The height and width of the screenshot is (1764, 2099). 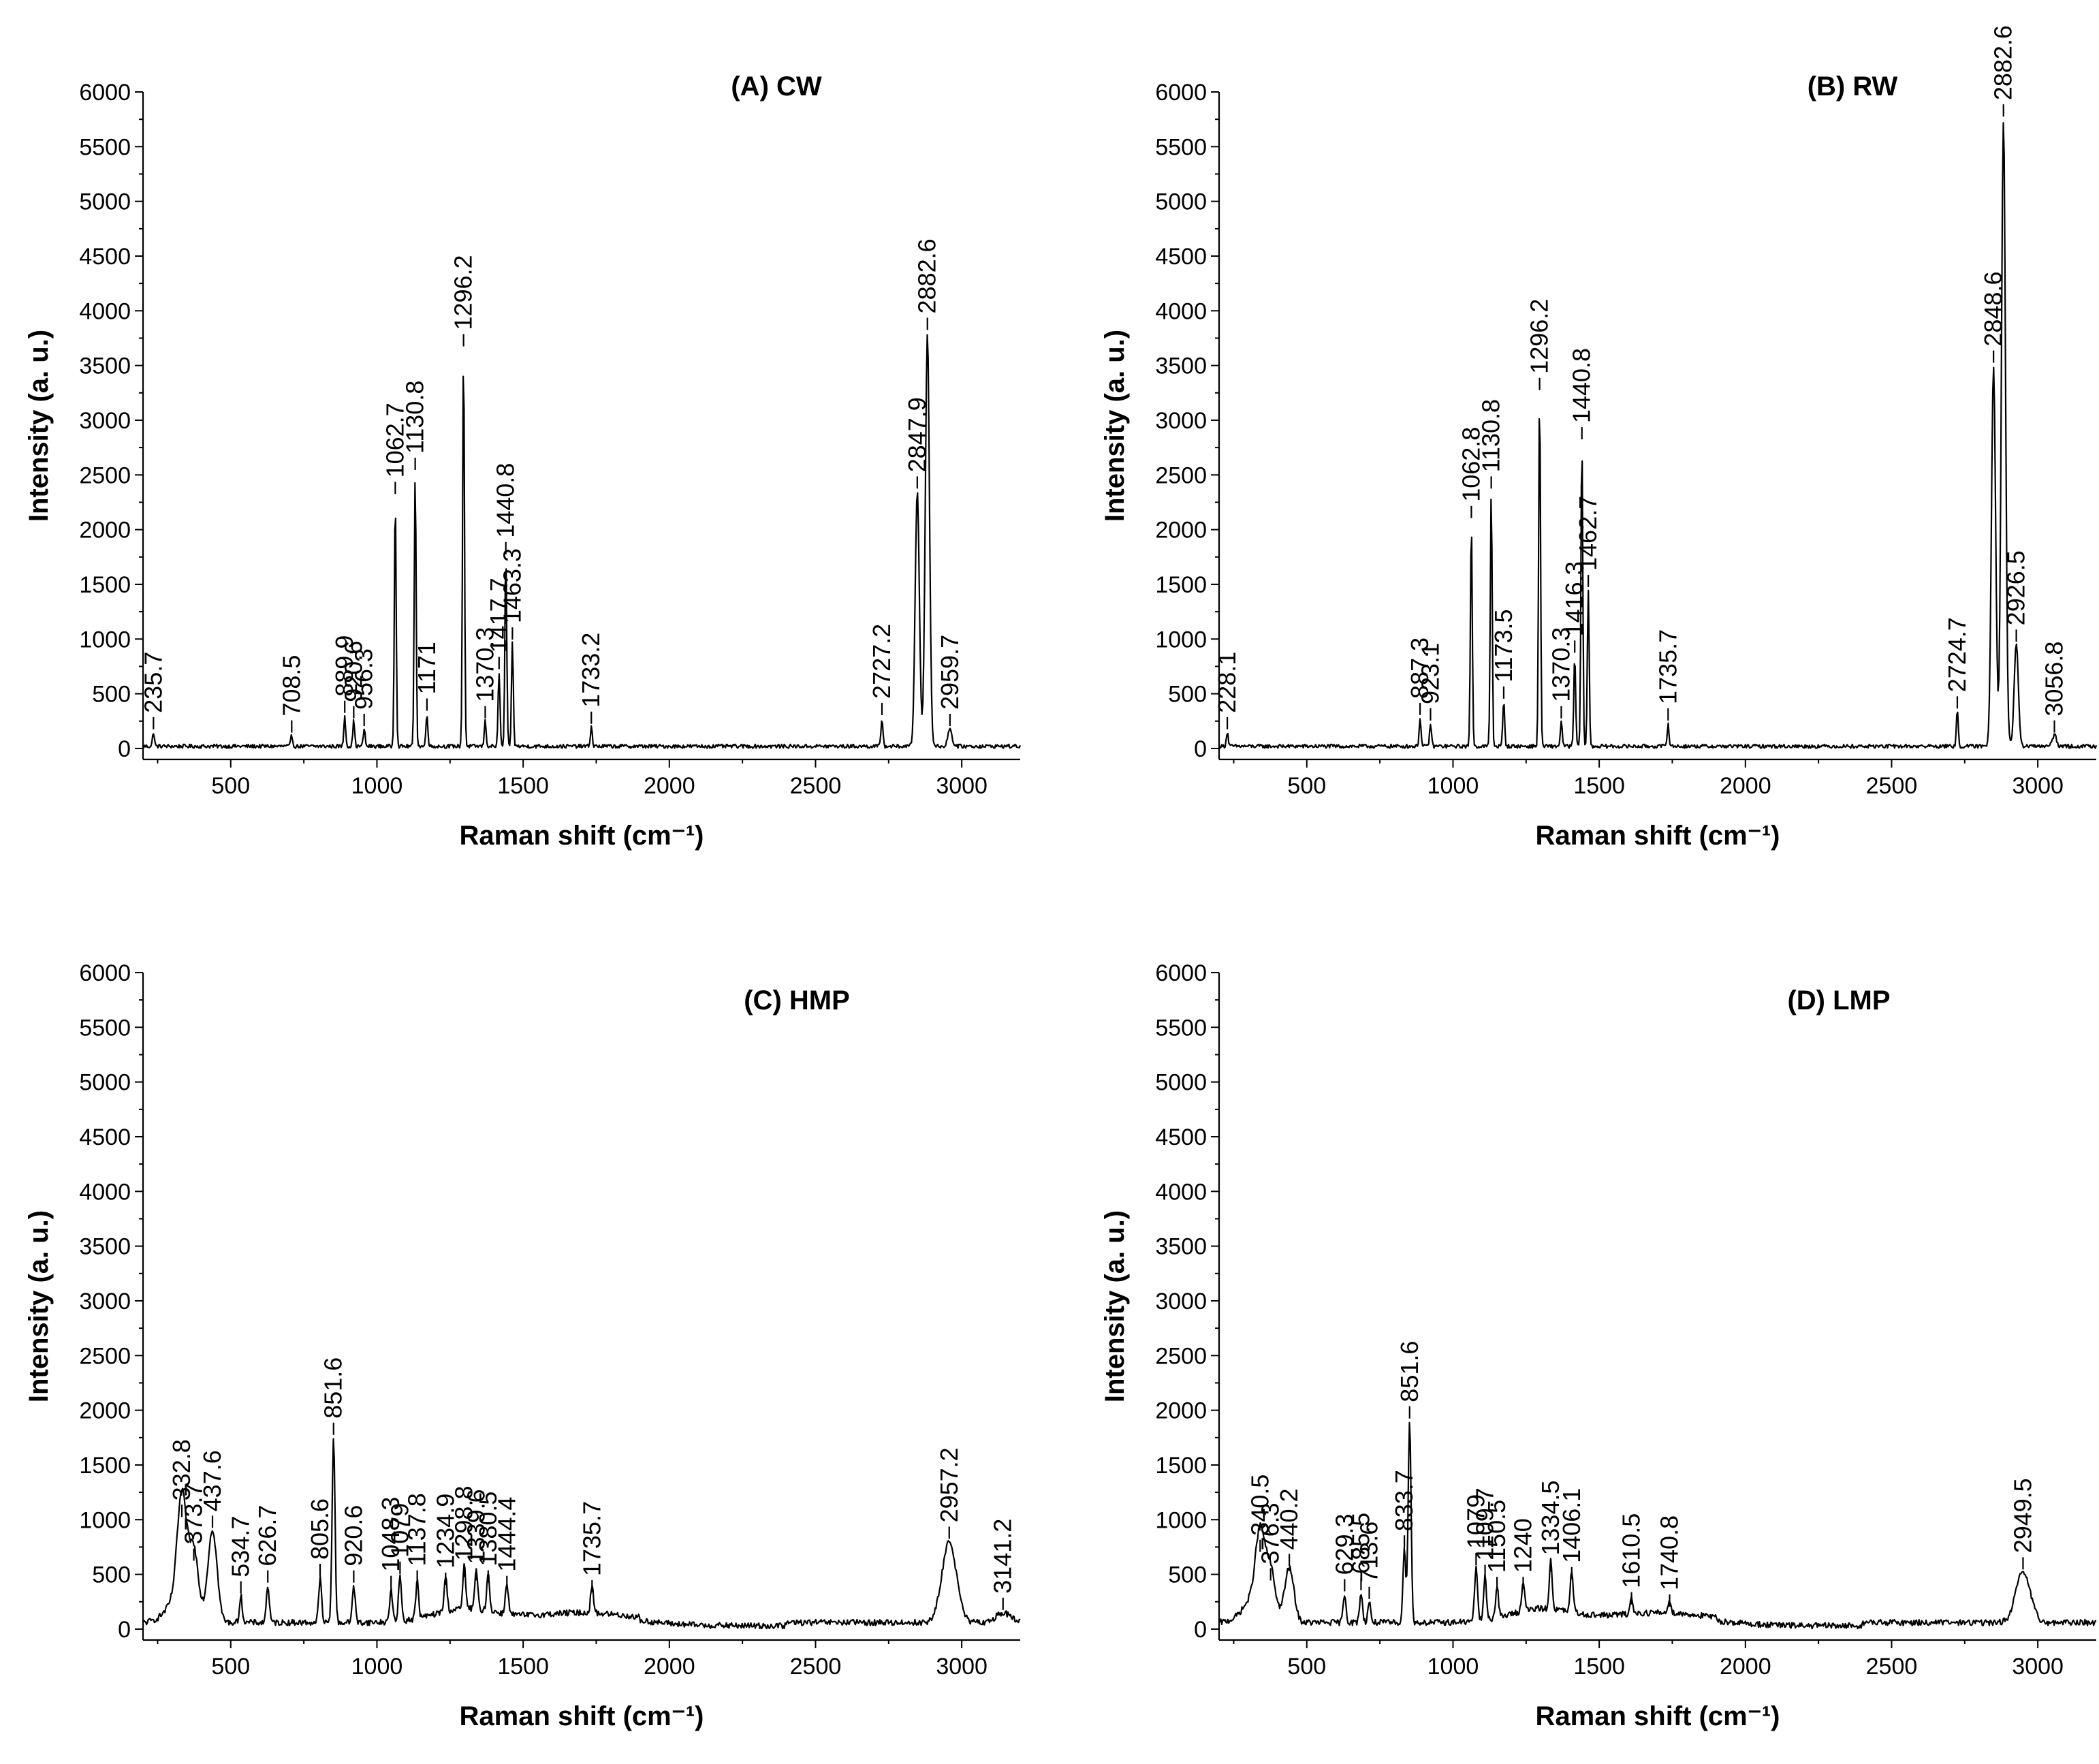 I want to click on y-tick-label: 4500, so click(x=105, y=1137).